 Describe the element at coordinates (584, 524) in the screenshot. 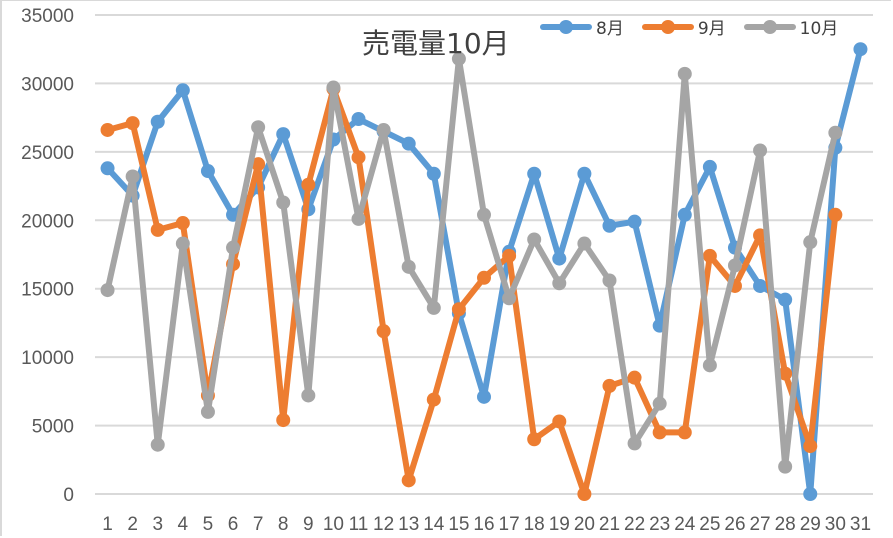

I see `x-tick-label: 20` at that location.